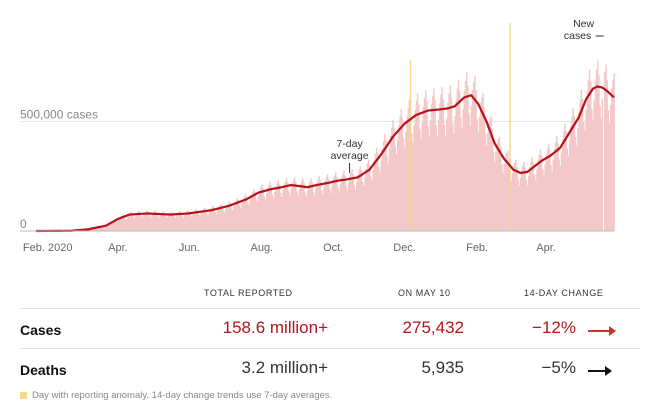  What do you see at coordinates (41, 330) in the screenshot?
I see `cases-label: Cases` at bounding box center [41, 330].